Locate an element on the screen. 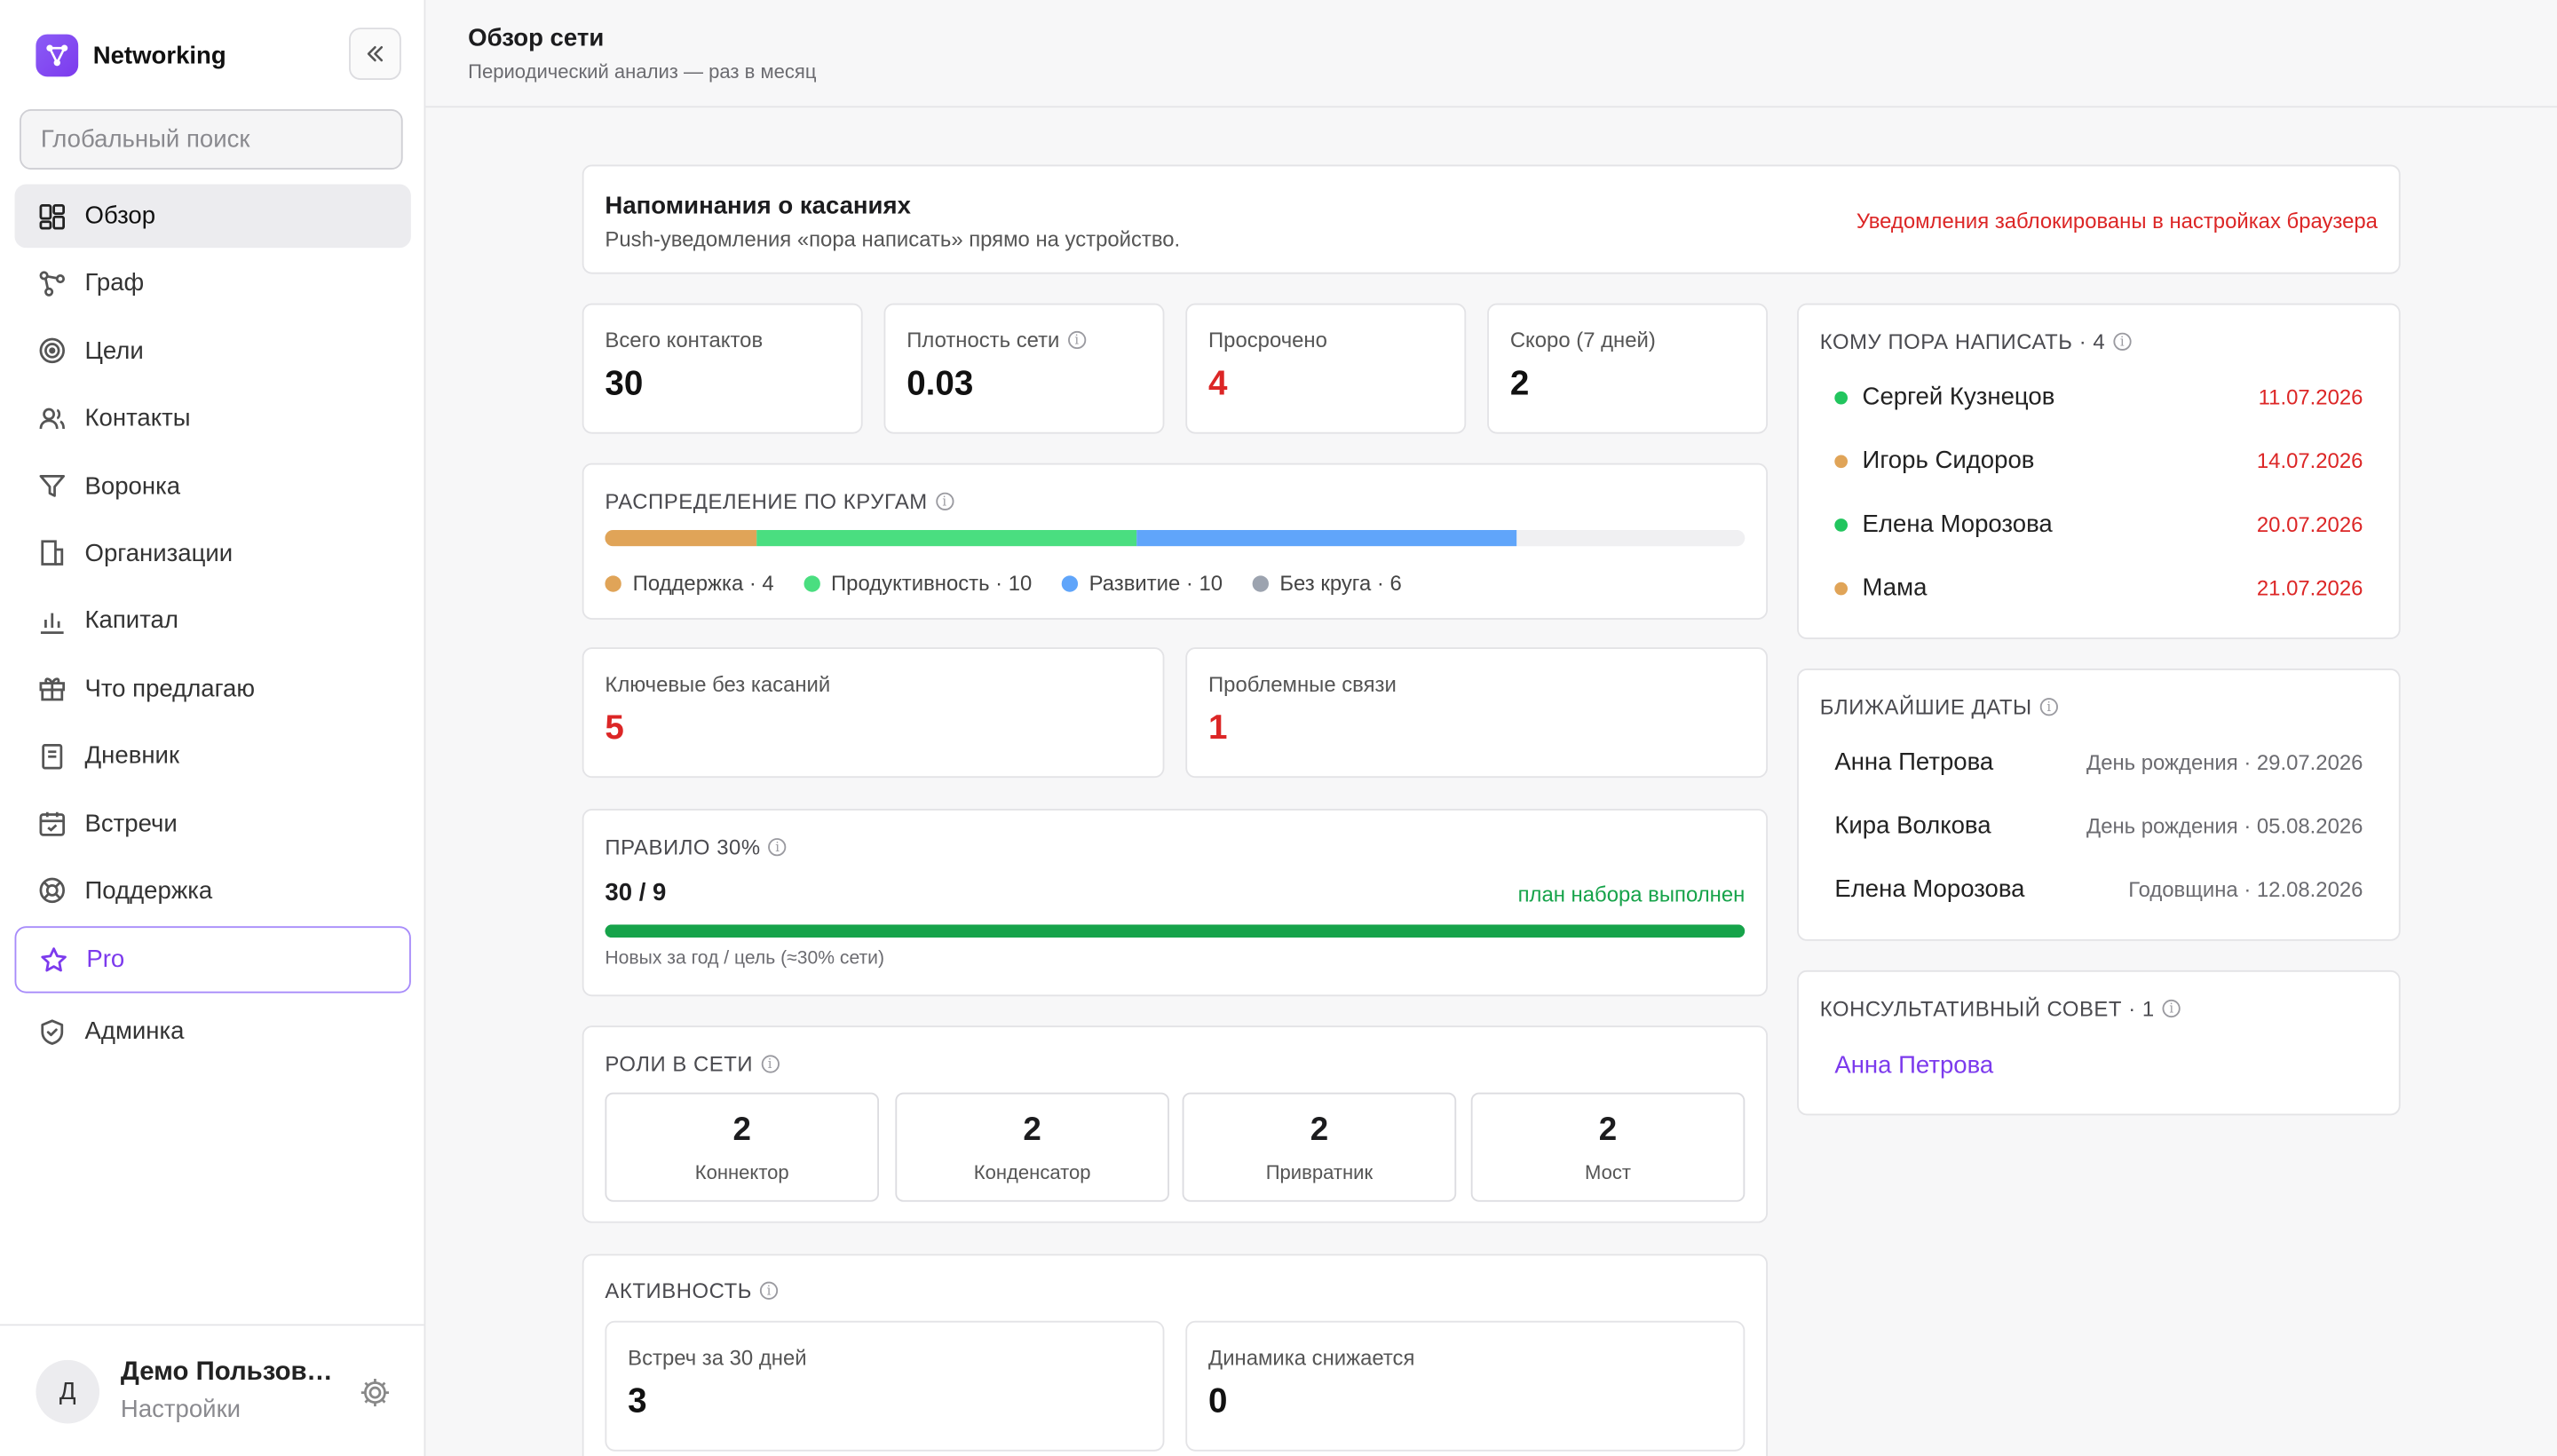 Image resolution: width=2557 pixels, height=1456 pixels. contact-row: Мама 21.07.2026 is located at coordinates (2098, 588).